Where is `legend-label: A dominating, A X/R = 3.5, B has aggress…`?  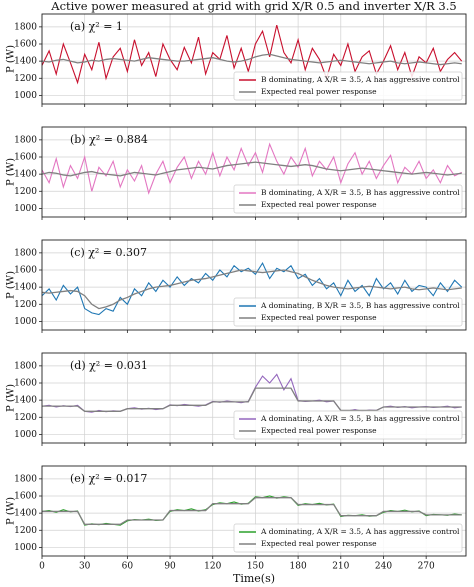
legend-label: A dominating, A X/R = 3.5, B has aggress… is located at coordinates (360, 418).